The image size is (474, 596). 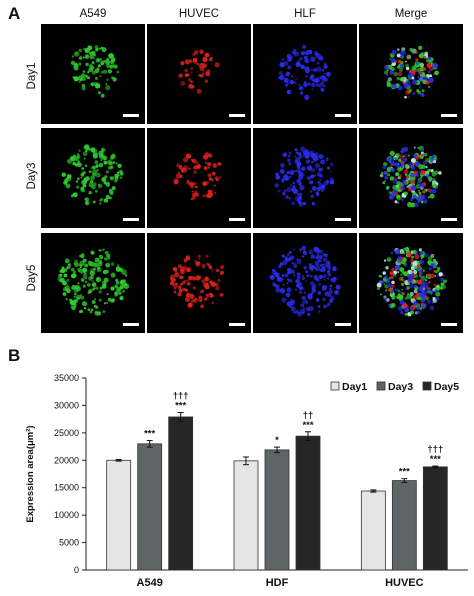 What do you see at coordinates (411, 74) in the screenshot?
I see `micrograph-merge-day1` at bounding box center [411, 74].